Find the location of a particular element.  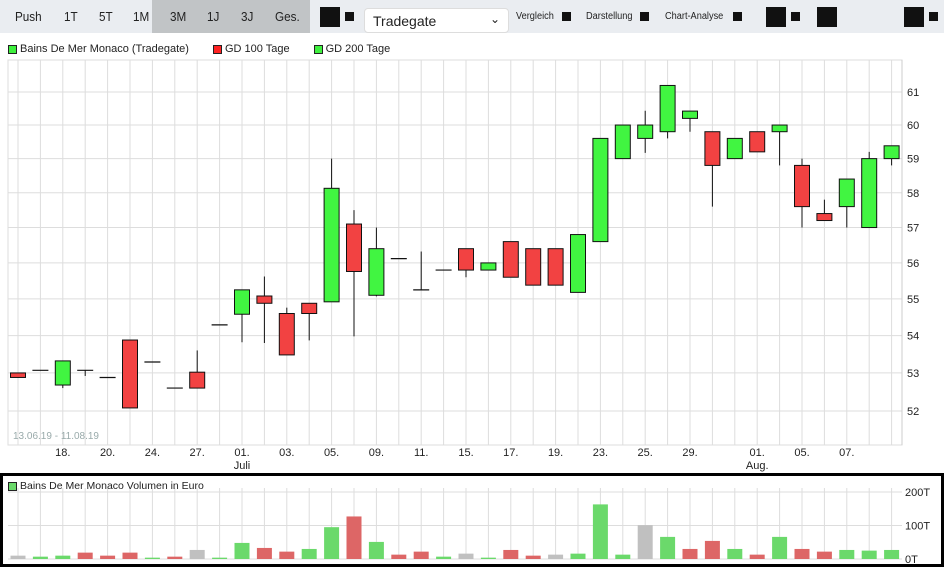

range-ges: Ges. is located at coordinates (287, 16).